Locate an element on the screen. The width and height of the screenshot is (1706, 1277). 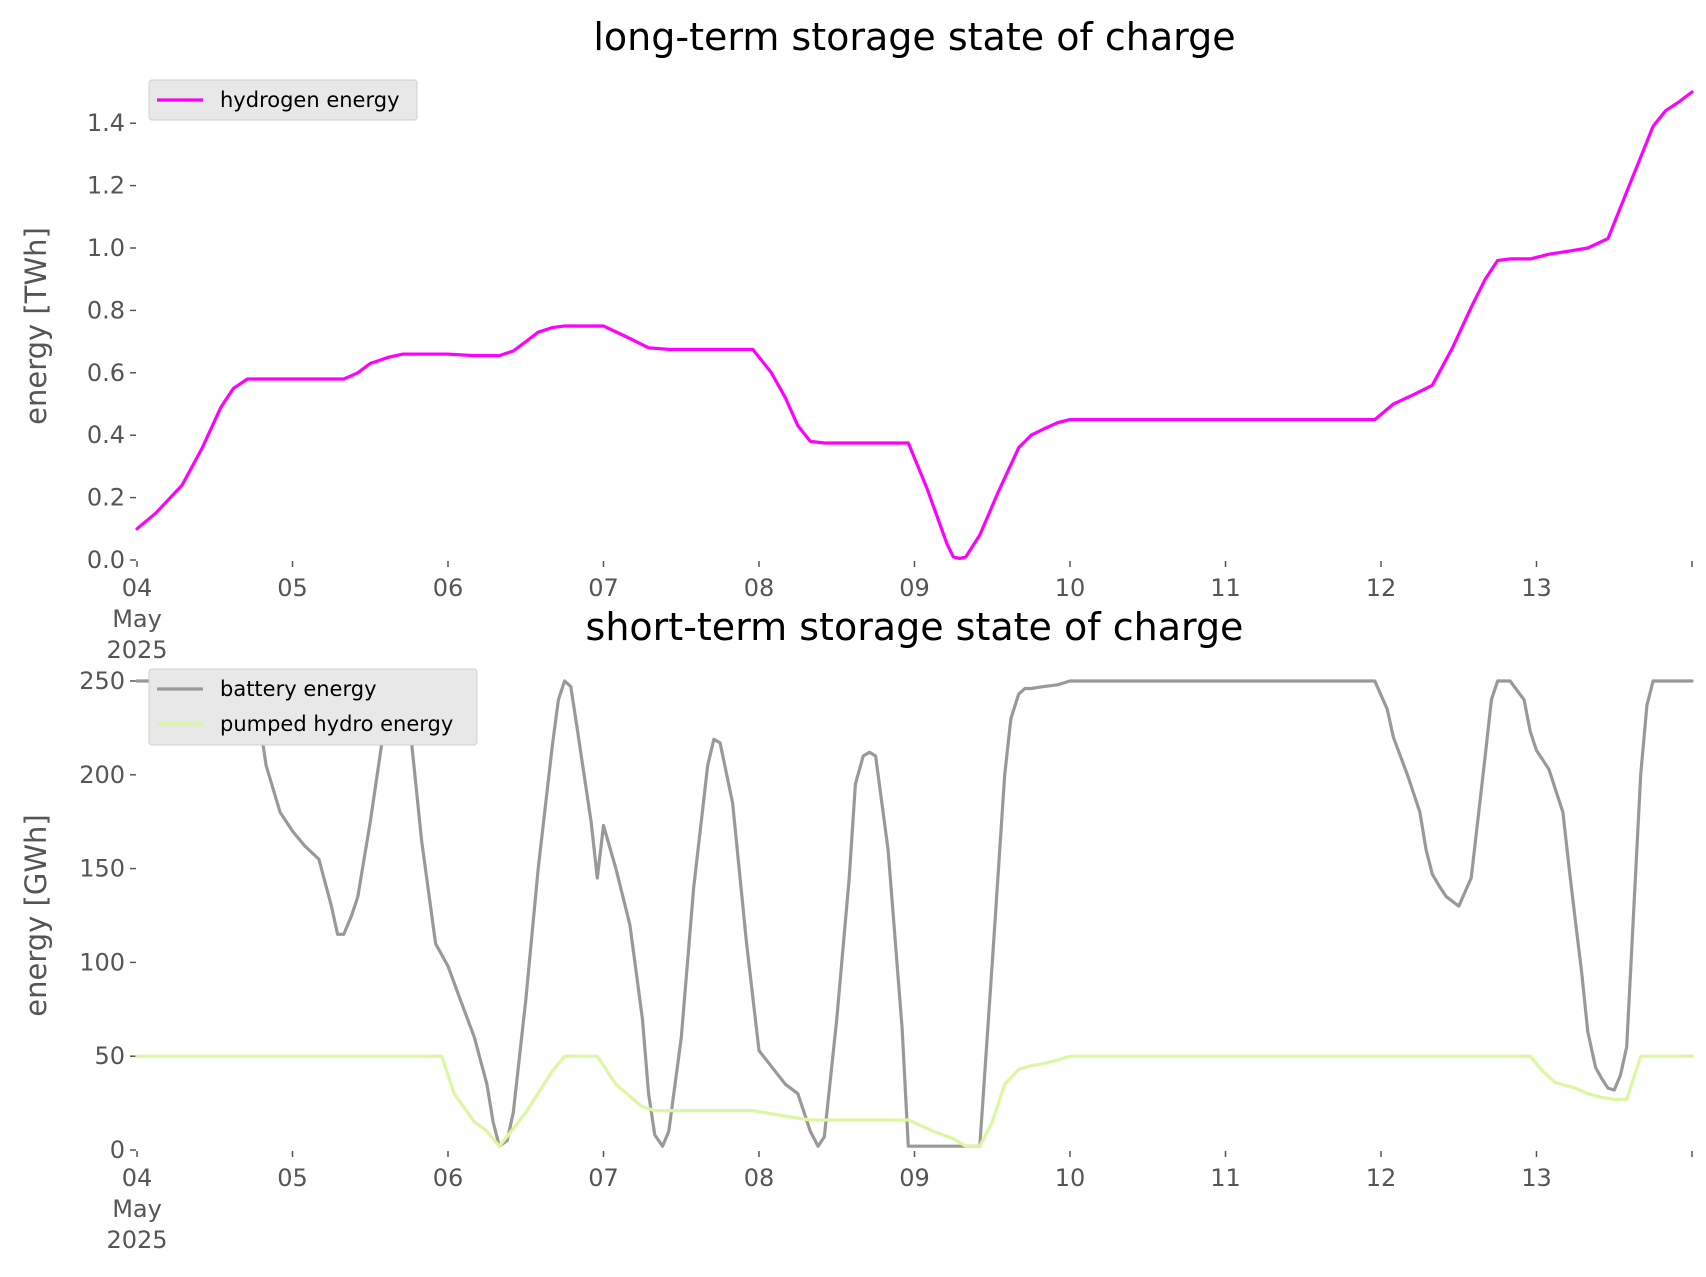
y-tick-label: 0.8 is located at coordinates (106, 310).